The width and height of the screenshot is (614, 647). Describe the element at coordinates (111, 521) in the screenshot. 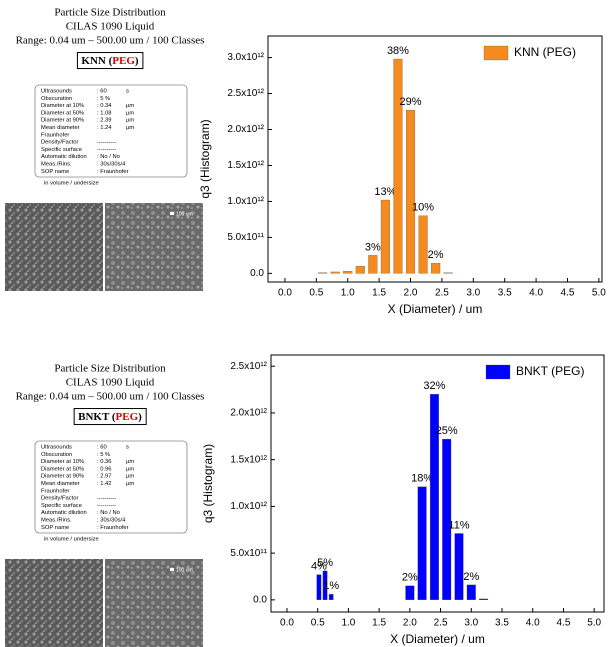

I see `info-cell: : 30s/30s/4` at that location.